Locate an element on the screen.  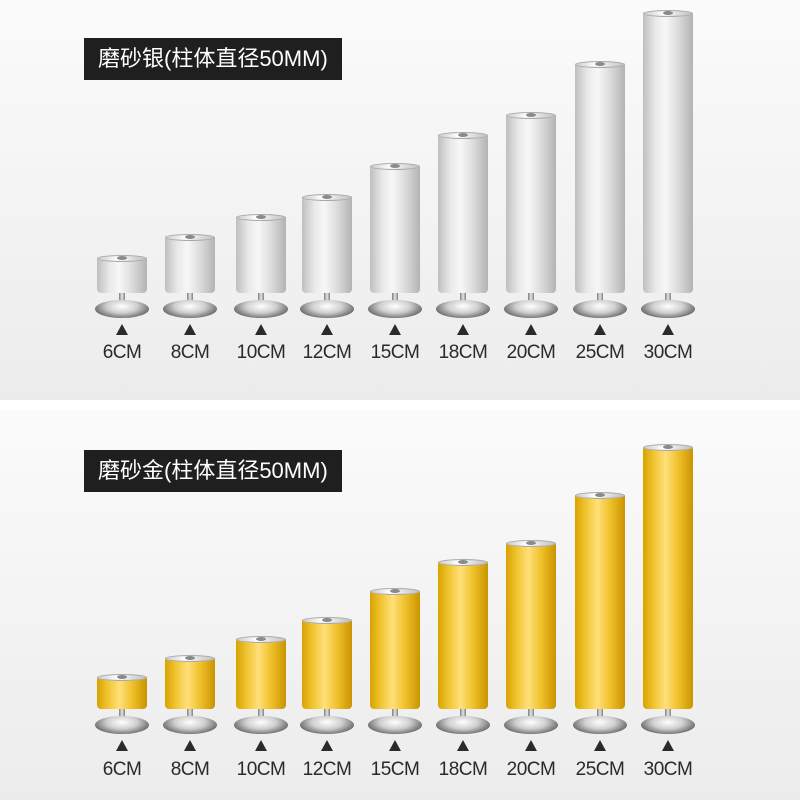
silver-leg-10cm is located at coordinates (261, 267).